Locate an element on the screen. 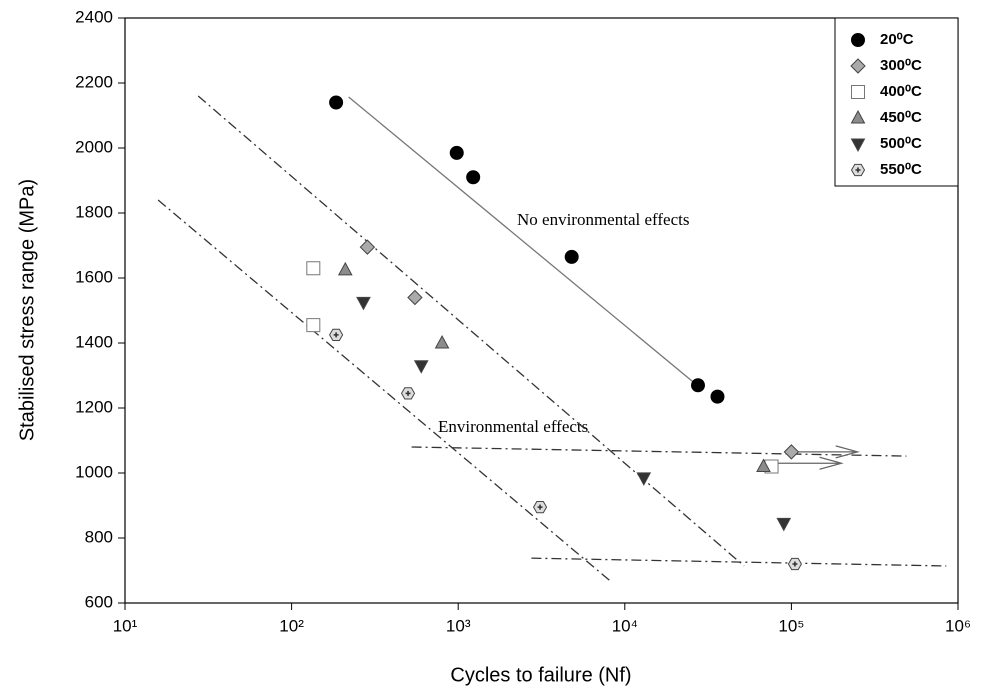 The height and width of the screenshot is (698, 981). legend-label: 450⁰C is located at coordinates (901, 117).